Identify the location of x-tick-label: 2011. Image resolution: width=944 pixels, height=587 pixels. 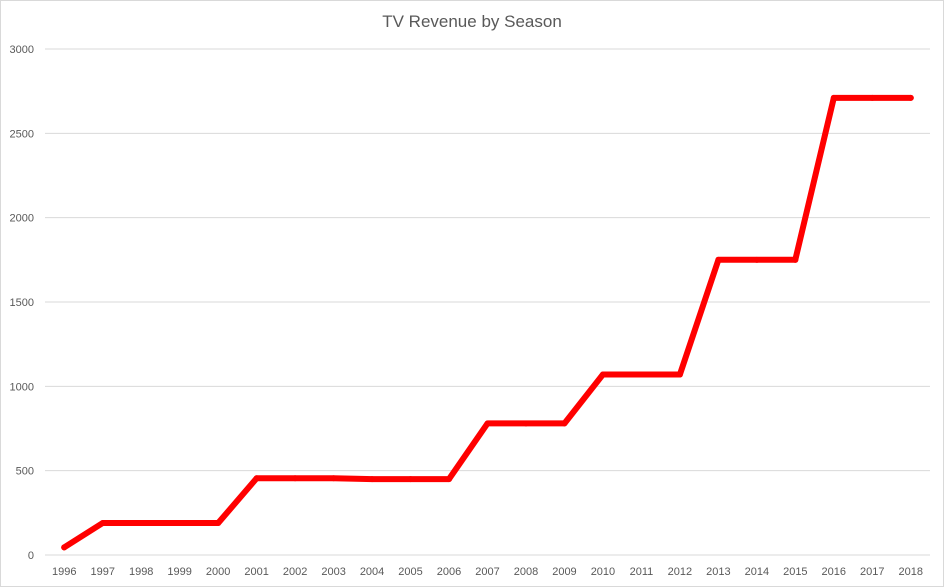
(642, 572).